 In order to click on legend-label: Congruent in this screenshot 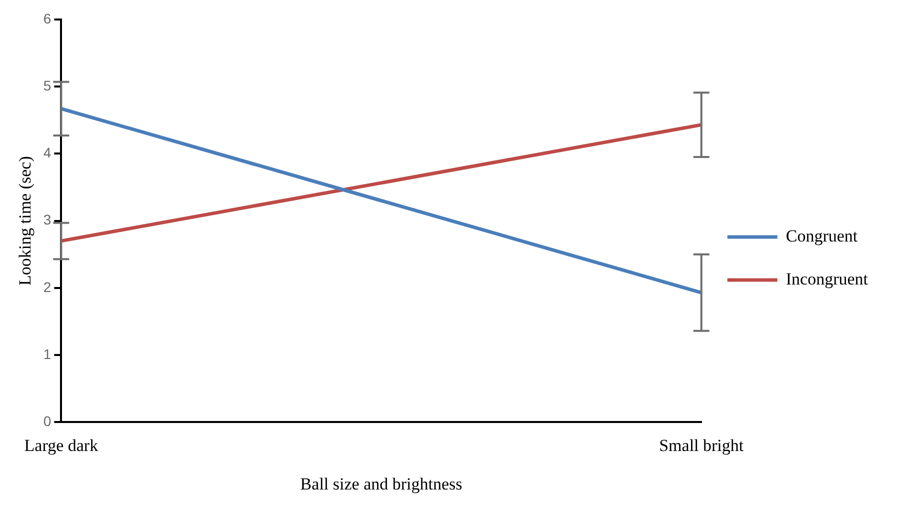, I will do `click(822, 236)`.